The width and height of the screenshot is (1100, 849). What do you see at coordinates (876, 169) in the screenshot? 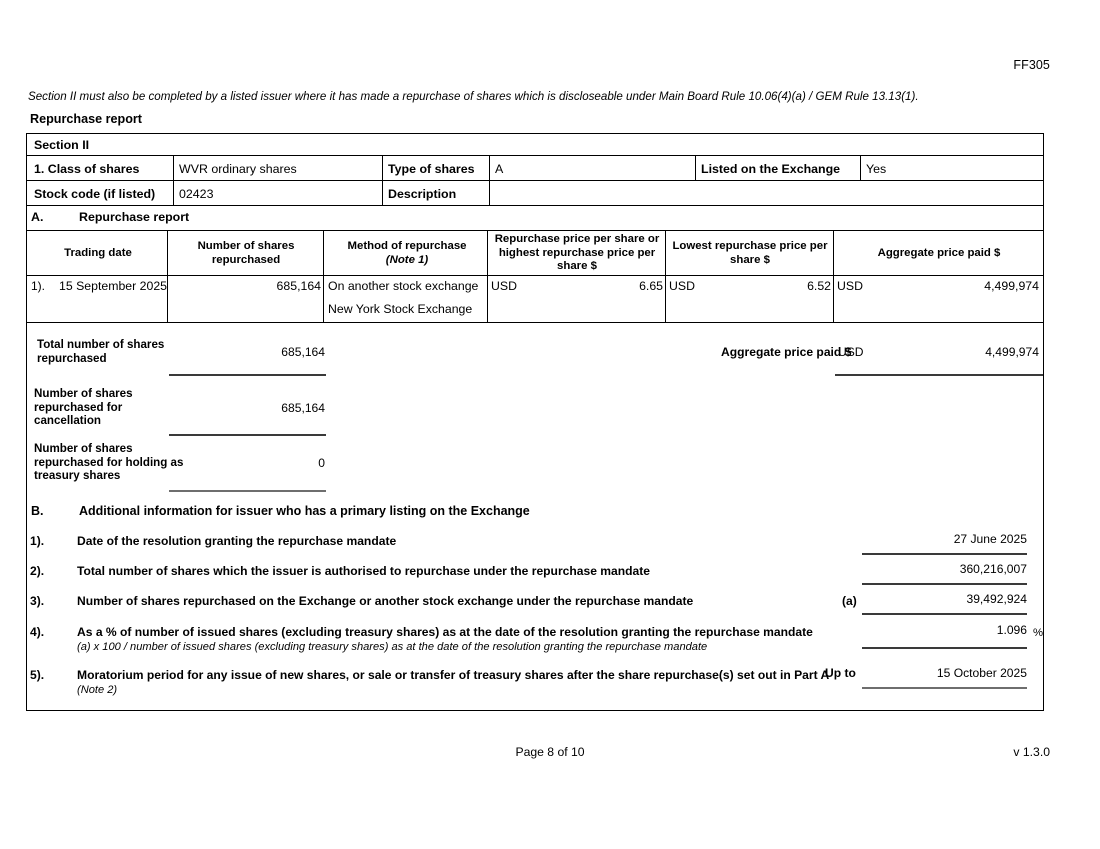
I see `listed-on-exchange-value: Yes` at bounding box center [876, 169].